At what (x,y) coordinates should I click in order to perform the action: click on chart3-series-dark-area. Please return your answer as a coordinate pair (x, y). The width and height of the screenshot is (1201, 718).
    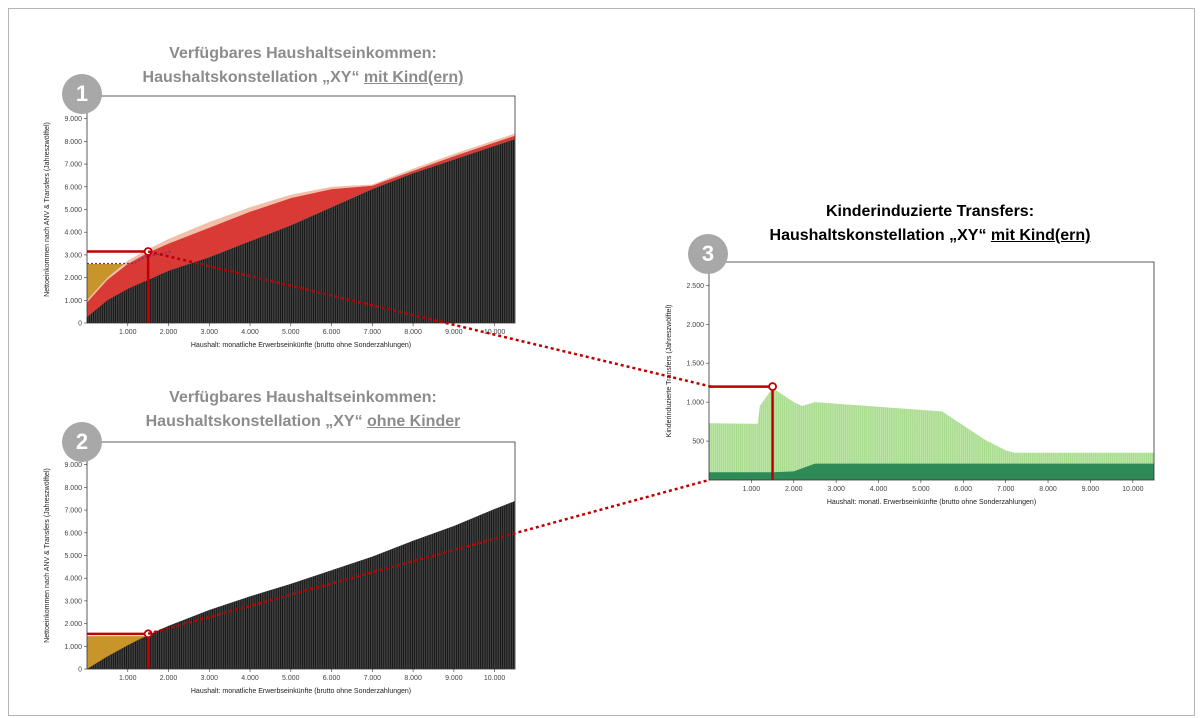
    Looking at the image, I should click on (931, 471).